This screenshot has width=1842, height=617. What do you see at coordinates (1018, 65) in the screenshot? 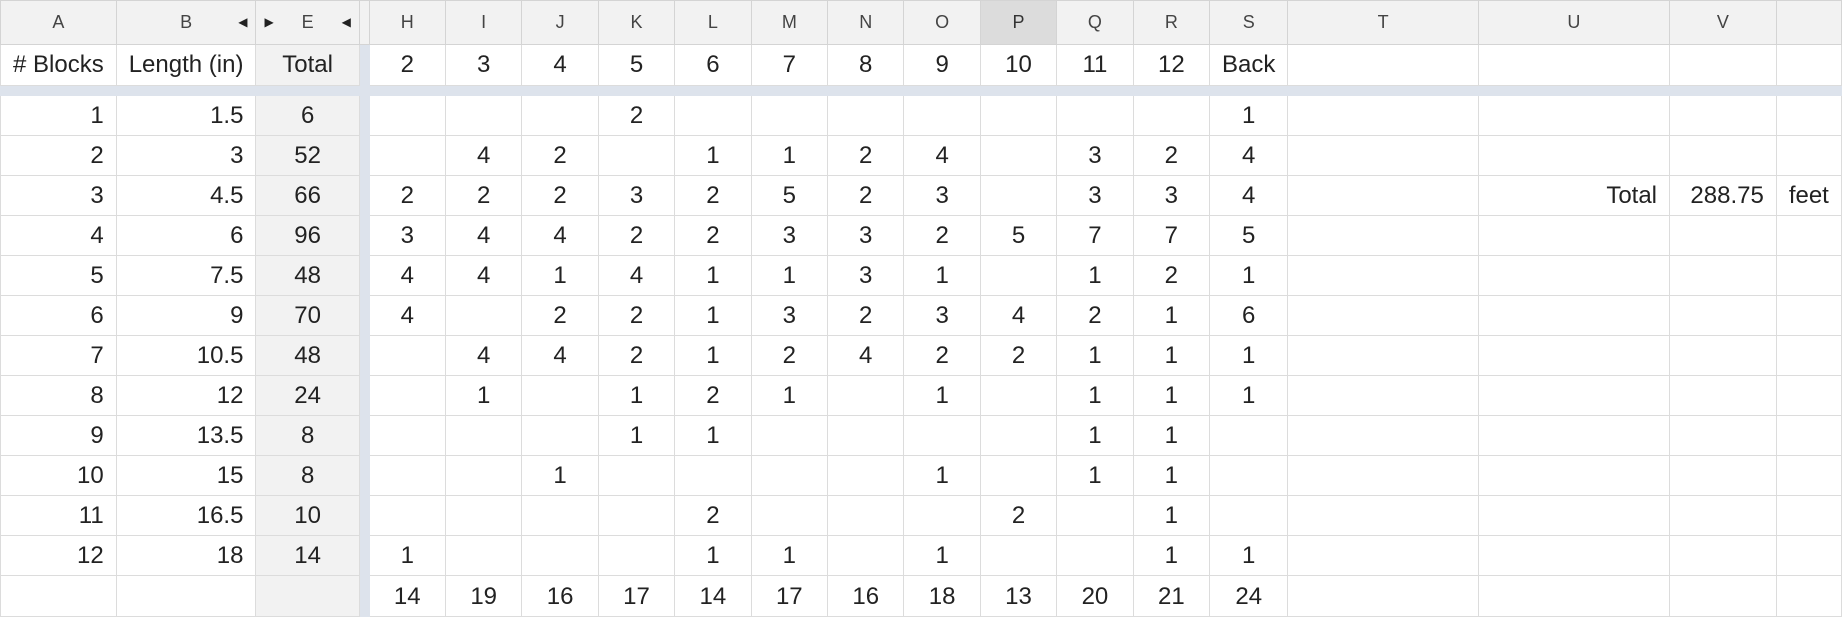
I see `header-cell-p: 10` at bounding box center [1018, 65].